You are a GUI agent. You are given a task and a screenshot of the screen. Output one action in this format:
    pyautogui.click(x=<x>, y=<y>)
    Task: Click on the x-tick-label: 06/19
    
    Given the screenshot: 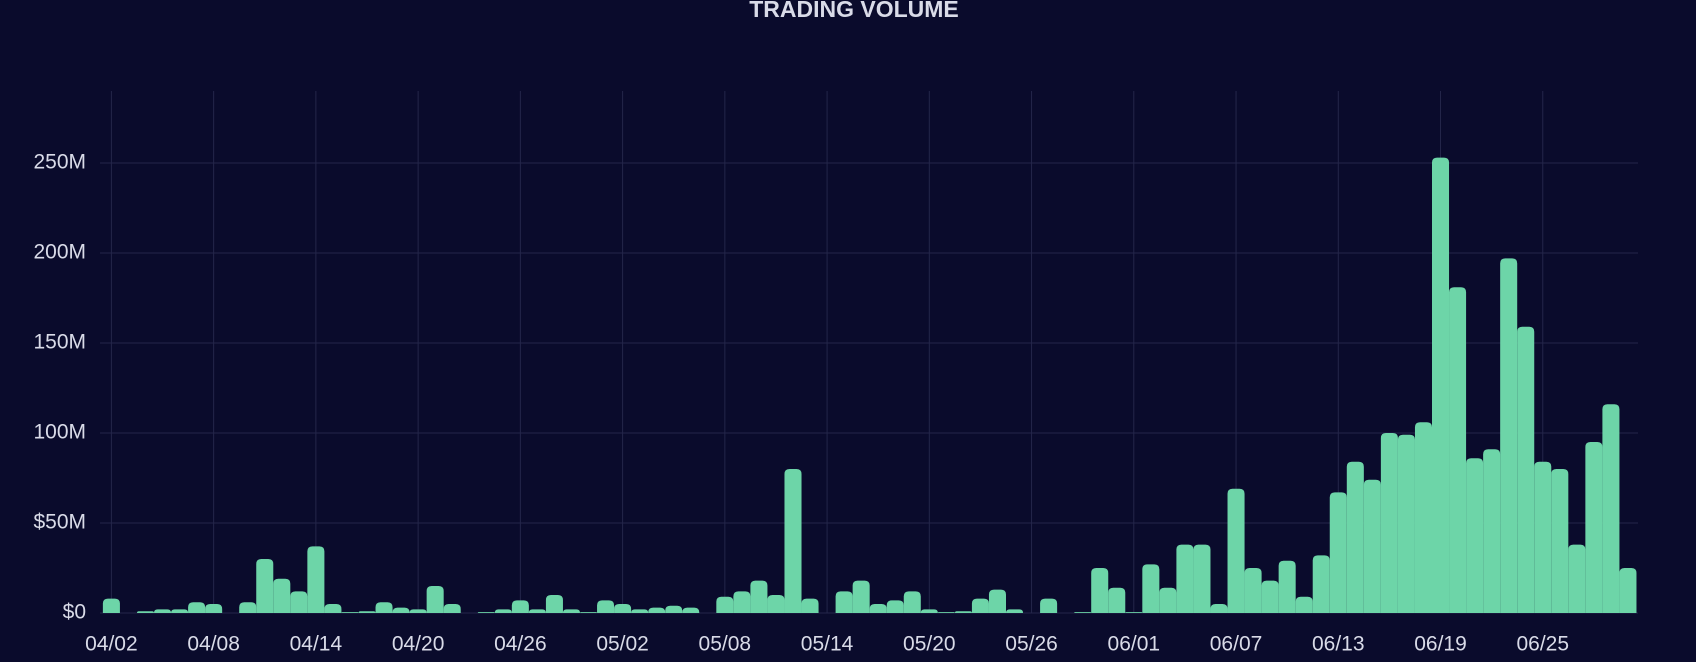 What is the action you would take?
    pyautogui.click(x=1440, y=644)
    